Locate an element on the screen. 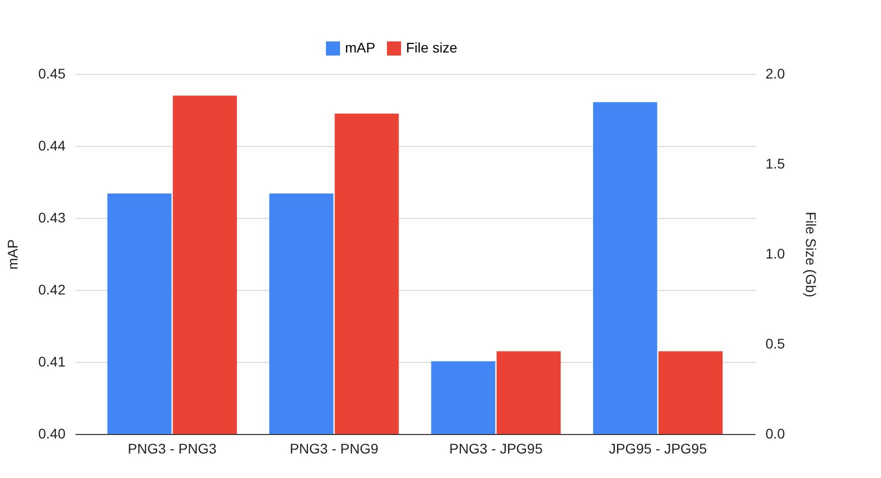  legend-label: File size is located at coordinates (432, 47).